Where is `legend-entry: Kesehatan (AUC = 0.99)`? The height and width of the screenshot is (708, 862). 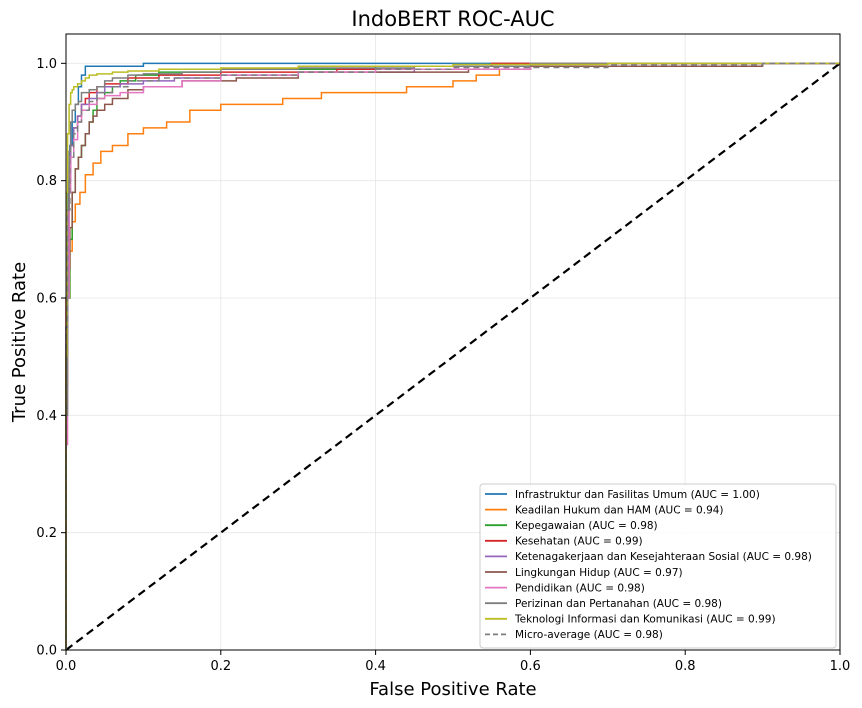
legend-entry: Kesehatan (AUC = 0.99) is located at coordinates (579, 542).